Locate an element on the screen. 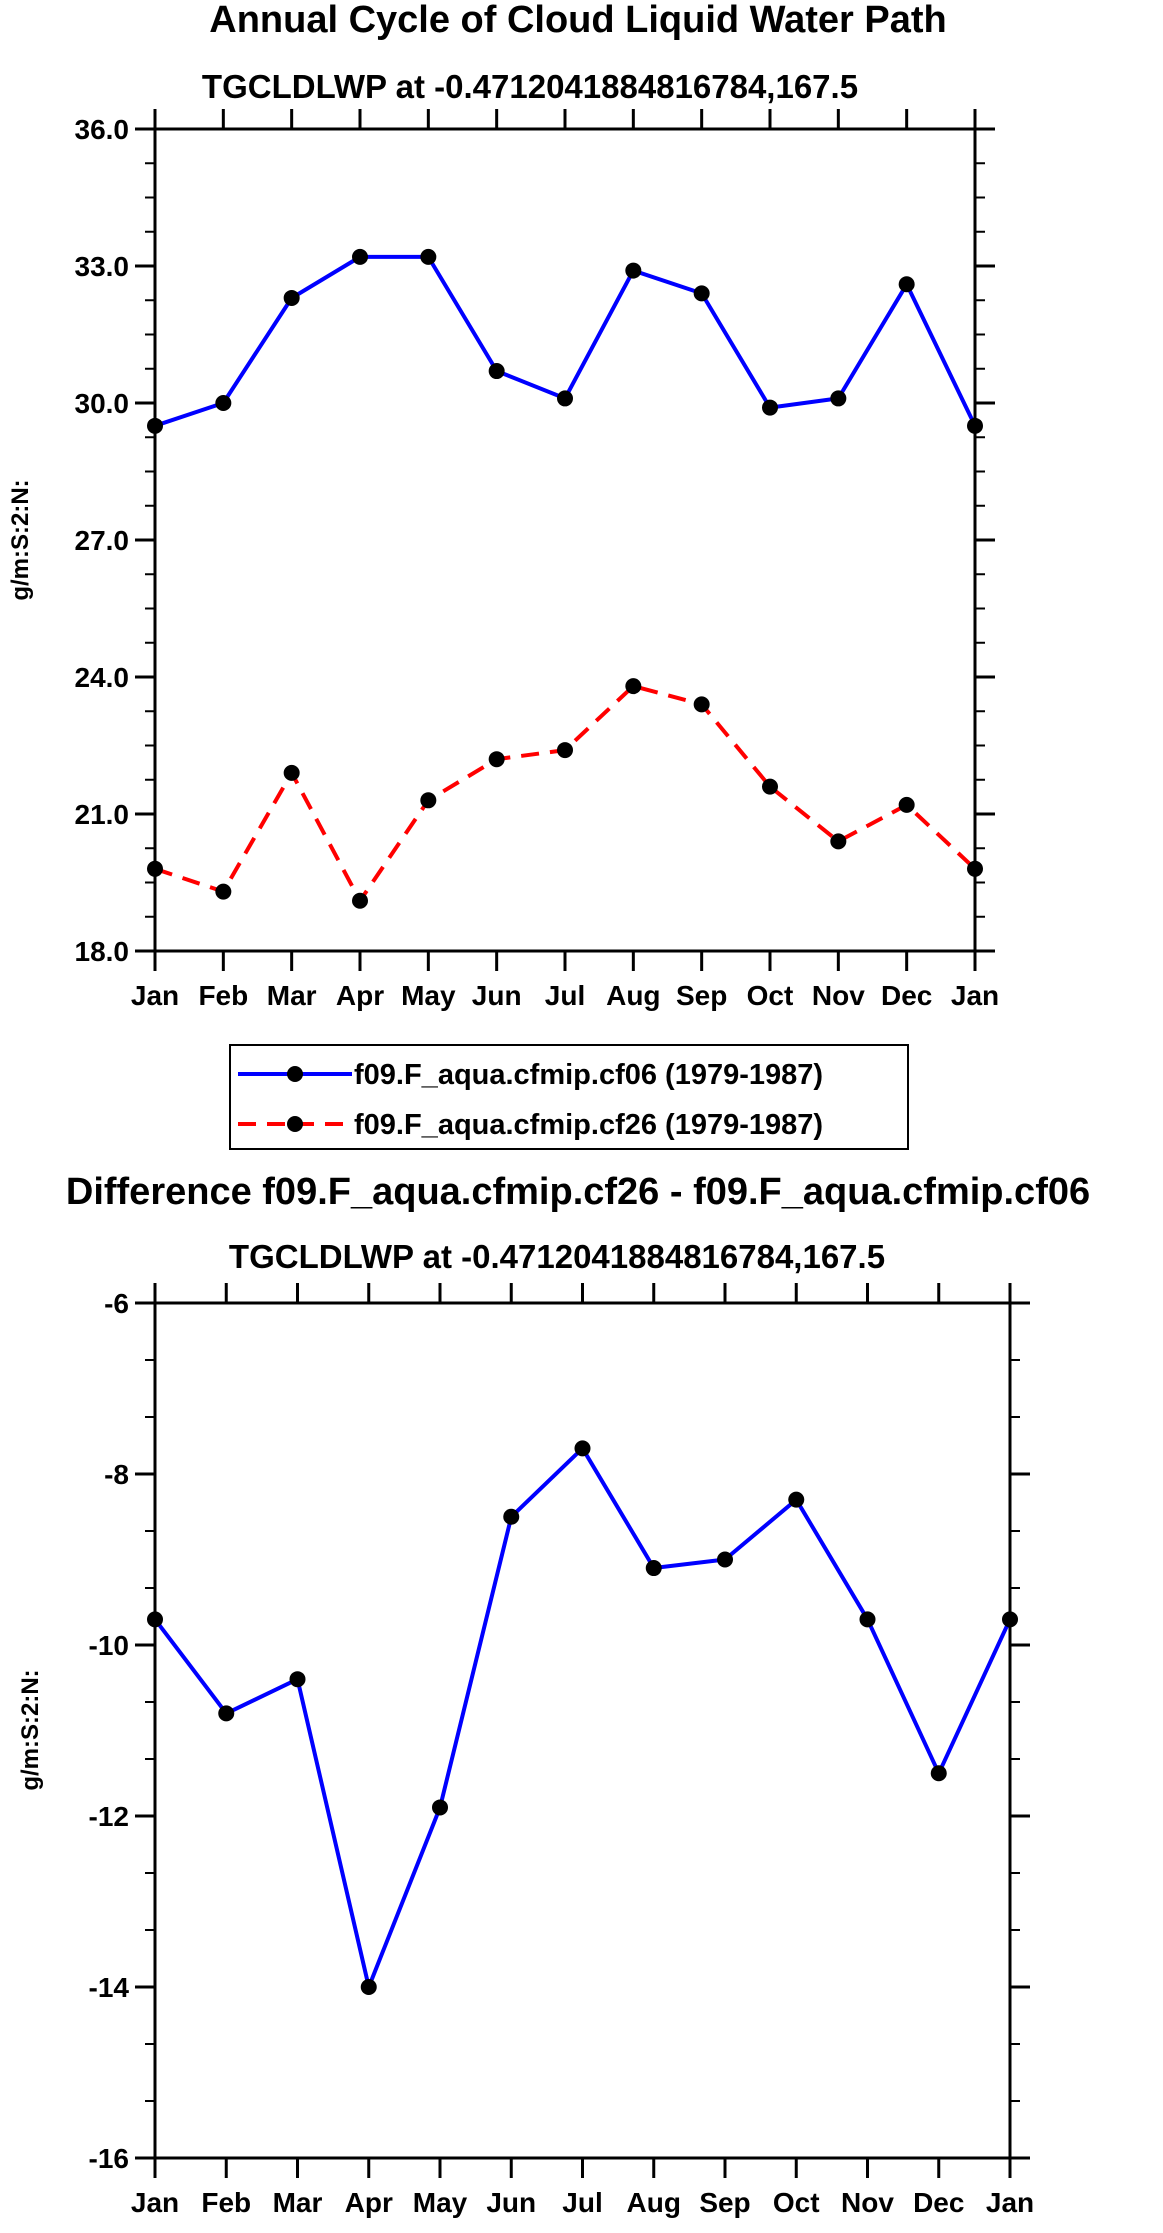  y-tick-label: -10 is located at coordinates (109, 1645).